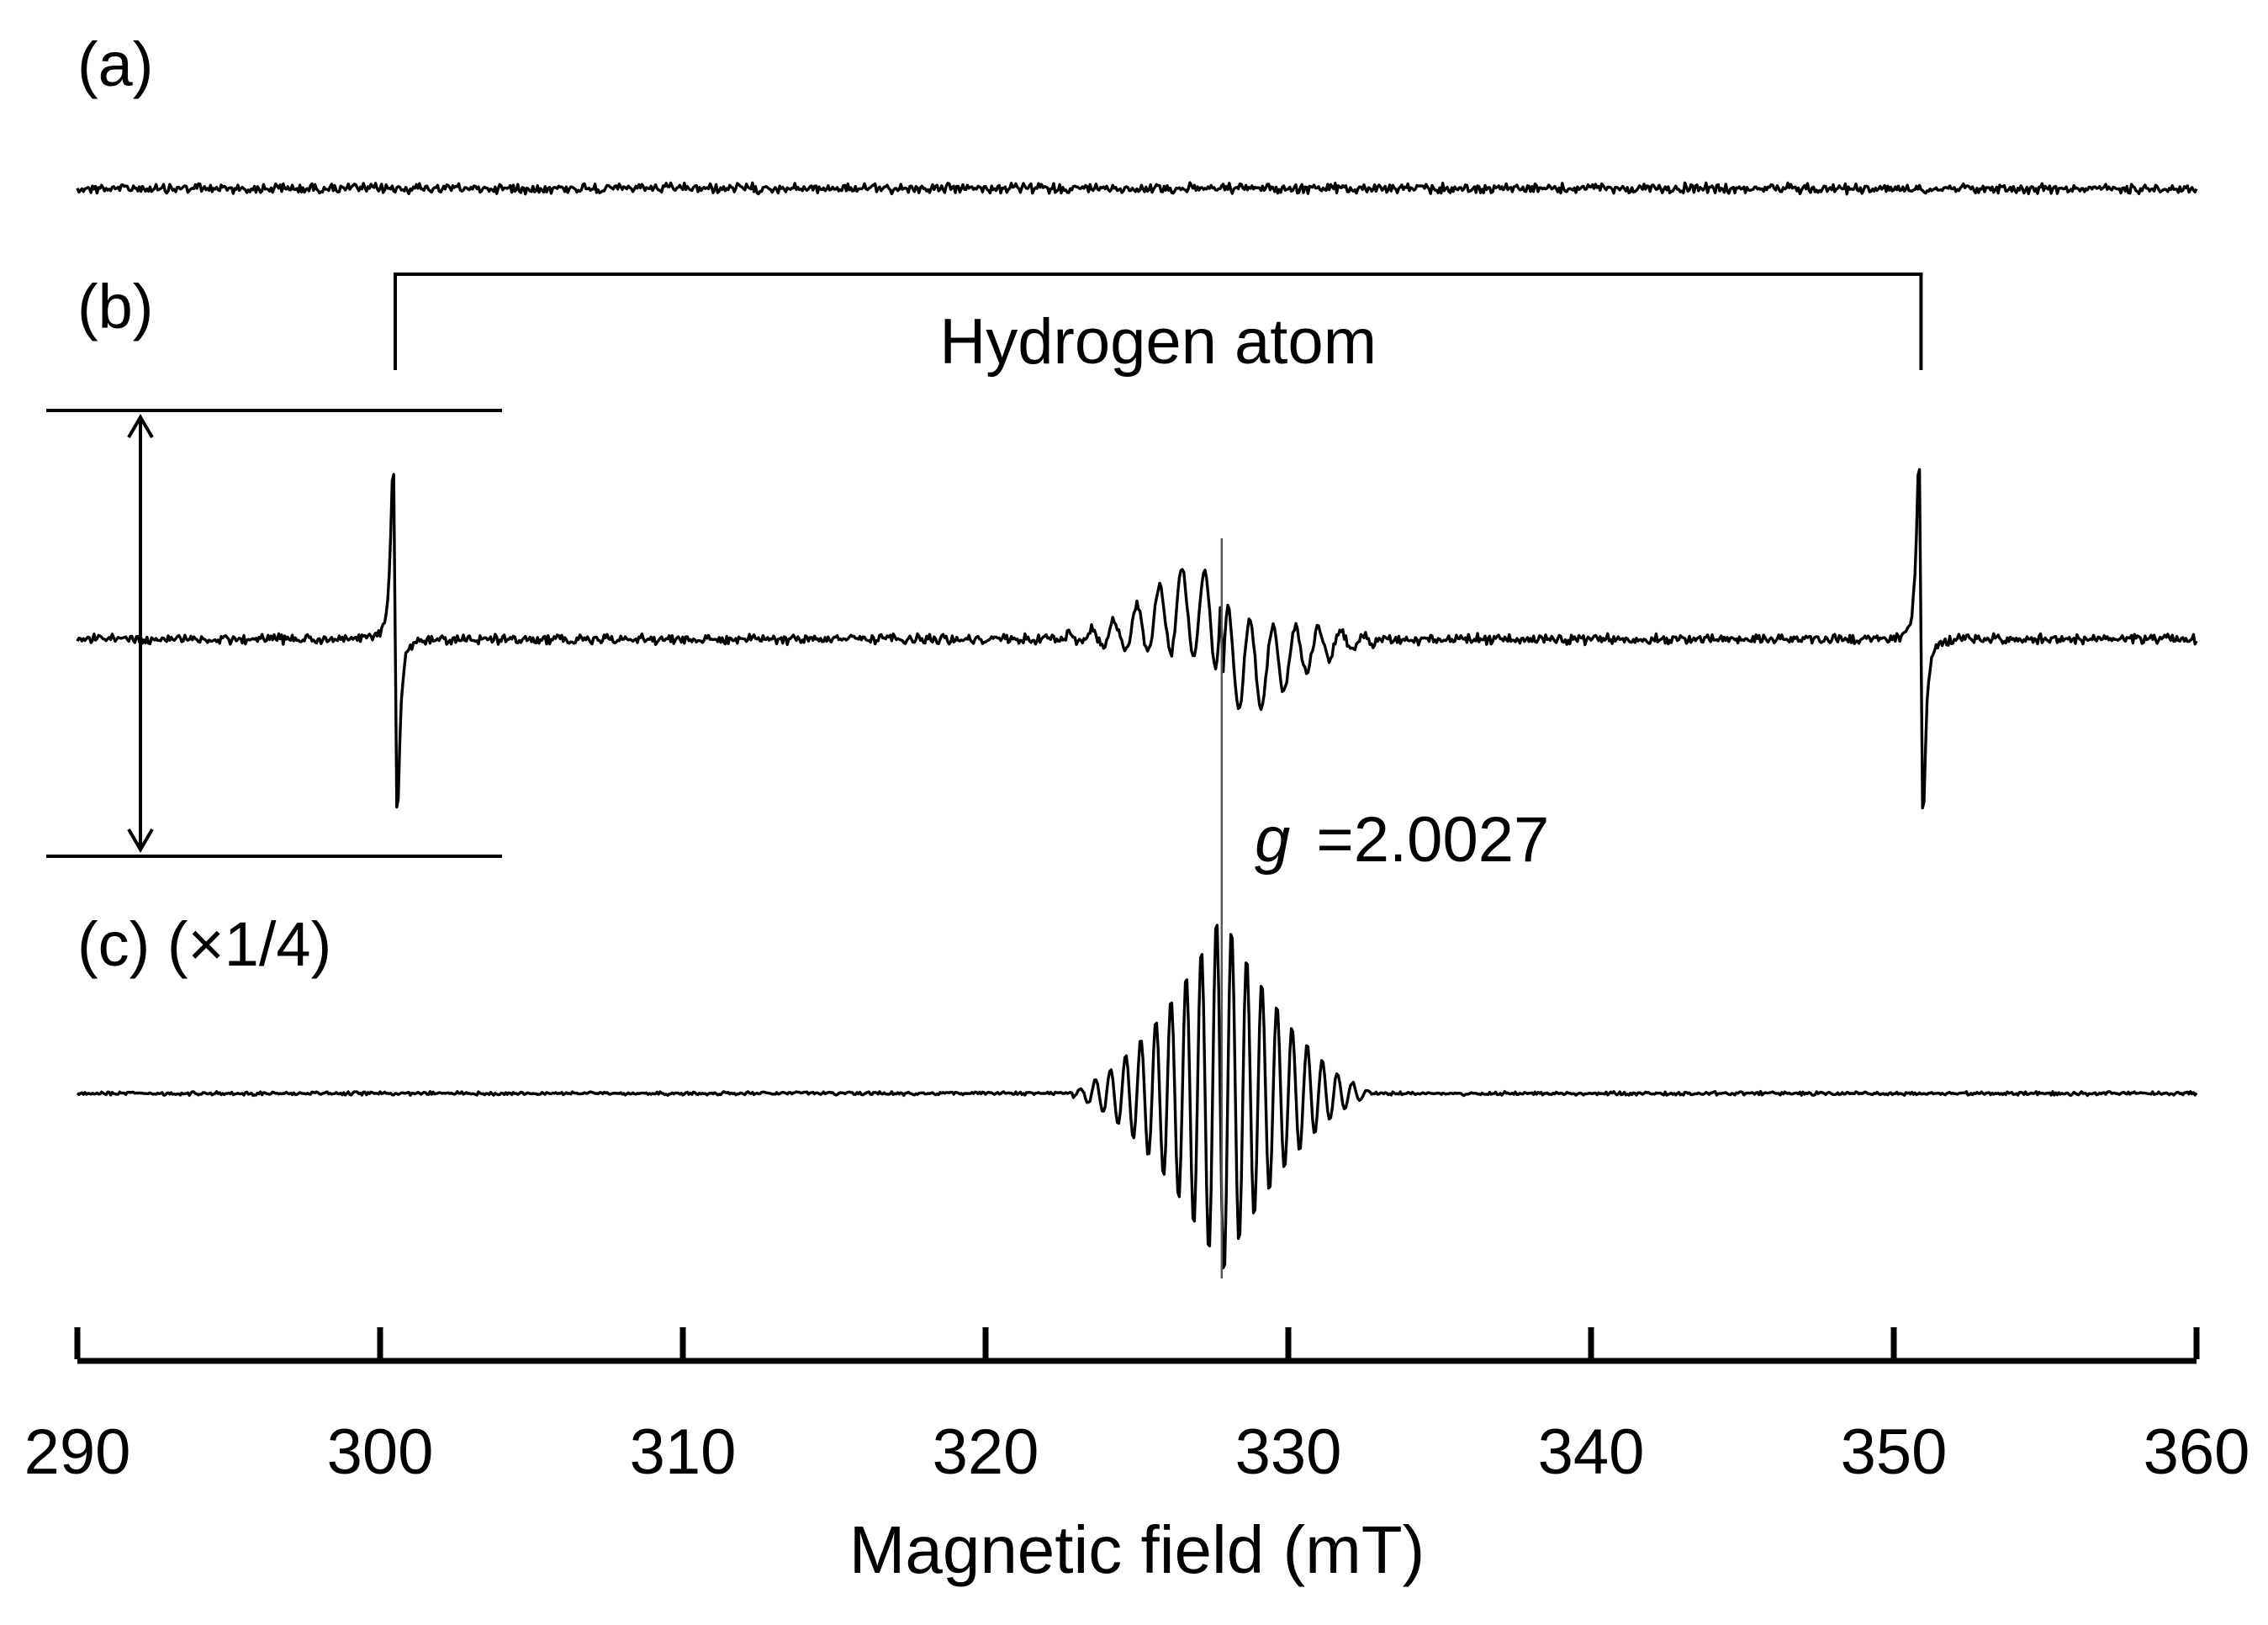 This screenshot has width=2268, height=1625. What do you see at coordinates (115, 64) in the screenshot?
I see `panel-label-a: (a)` at bounding box center [115, 64].